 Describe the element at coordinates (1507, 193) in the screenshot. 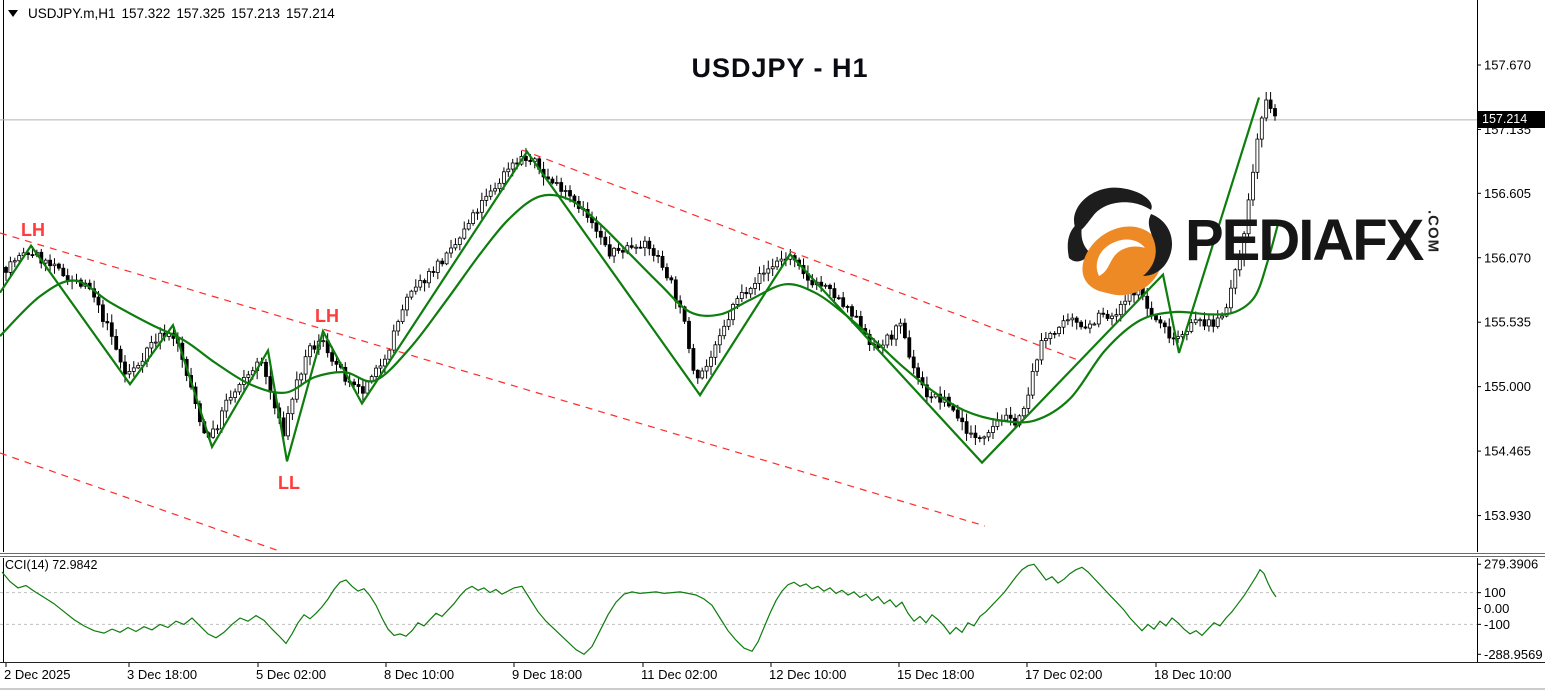

I see `price-tick-label: 156.605` at that location.